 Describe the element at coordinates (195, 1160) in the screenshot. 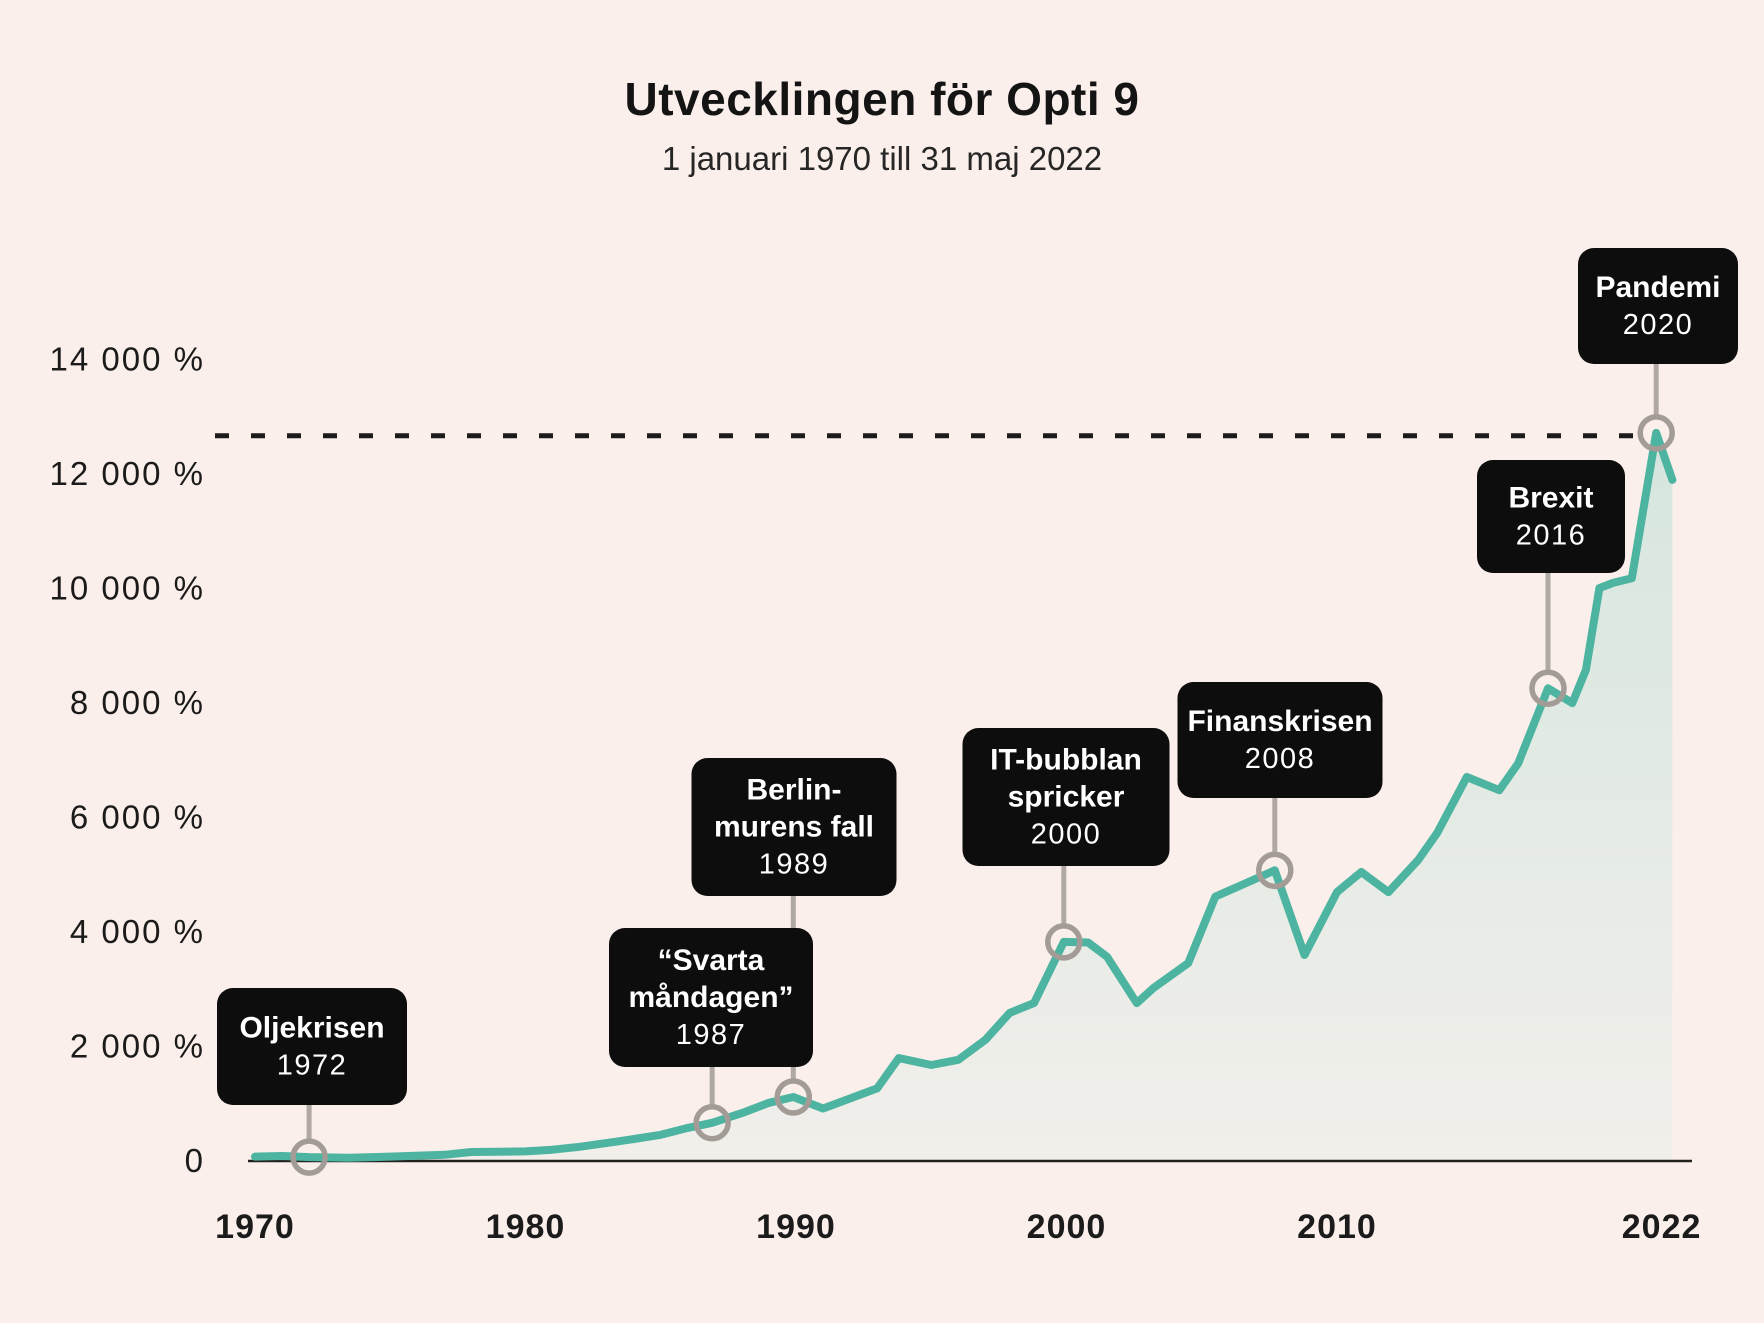

I see `y-tick-label: 0` at that location.